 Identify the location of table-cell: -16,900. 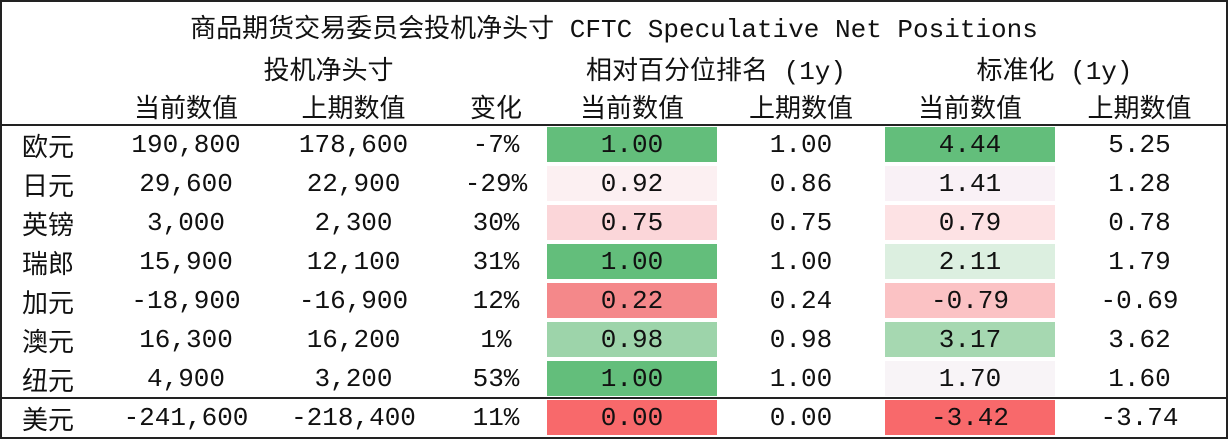
(353, 301).